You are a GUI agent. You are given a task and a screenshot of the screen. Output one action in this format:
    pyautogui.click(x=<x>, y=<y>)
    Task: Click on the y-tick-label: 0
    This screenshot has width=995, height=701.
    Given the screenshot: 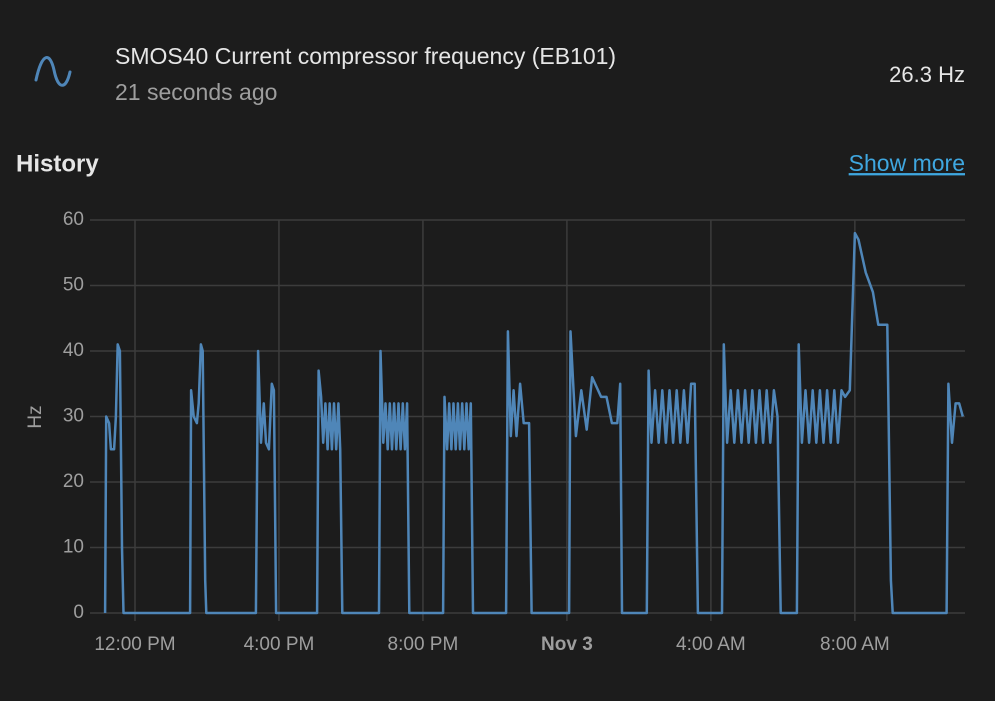 What is the action you would take?
    pyautogui.click(x=78, y=612)
    